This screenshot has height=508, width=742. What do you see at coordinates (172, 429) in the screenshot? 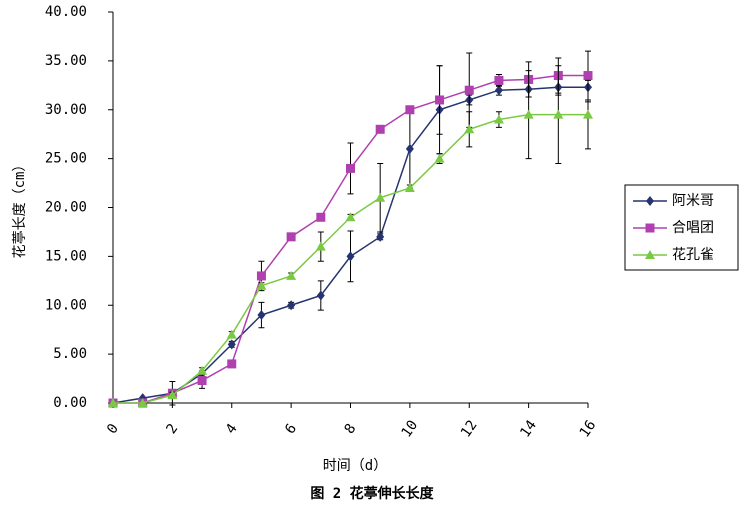
I see `x-tick-label: 2` at bounding box center [172, 429].